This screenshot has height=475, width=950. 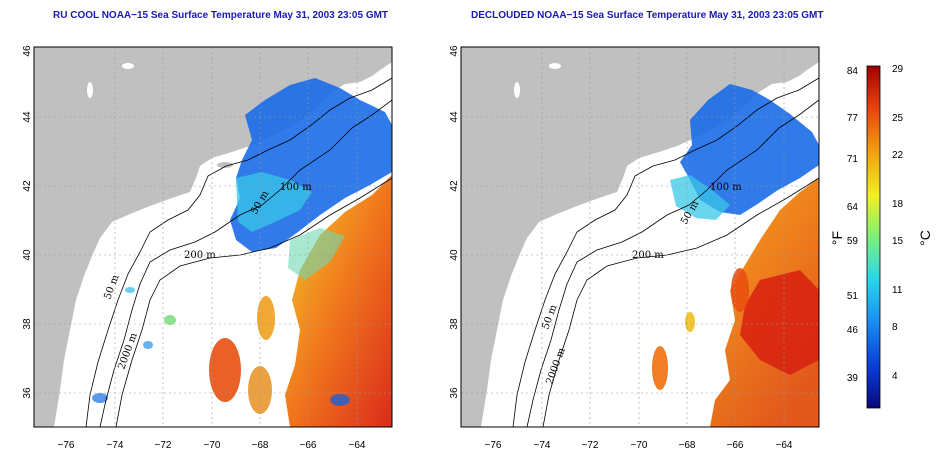 I want to click on right-lat-ticks: 46 44 42 40 38 36, so click(x=454, y=222).